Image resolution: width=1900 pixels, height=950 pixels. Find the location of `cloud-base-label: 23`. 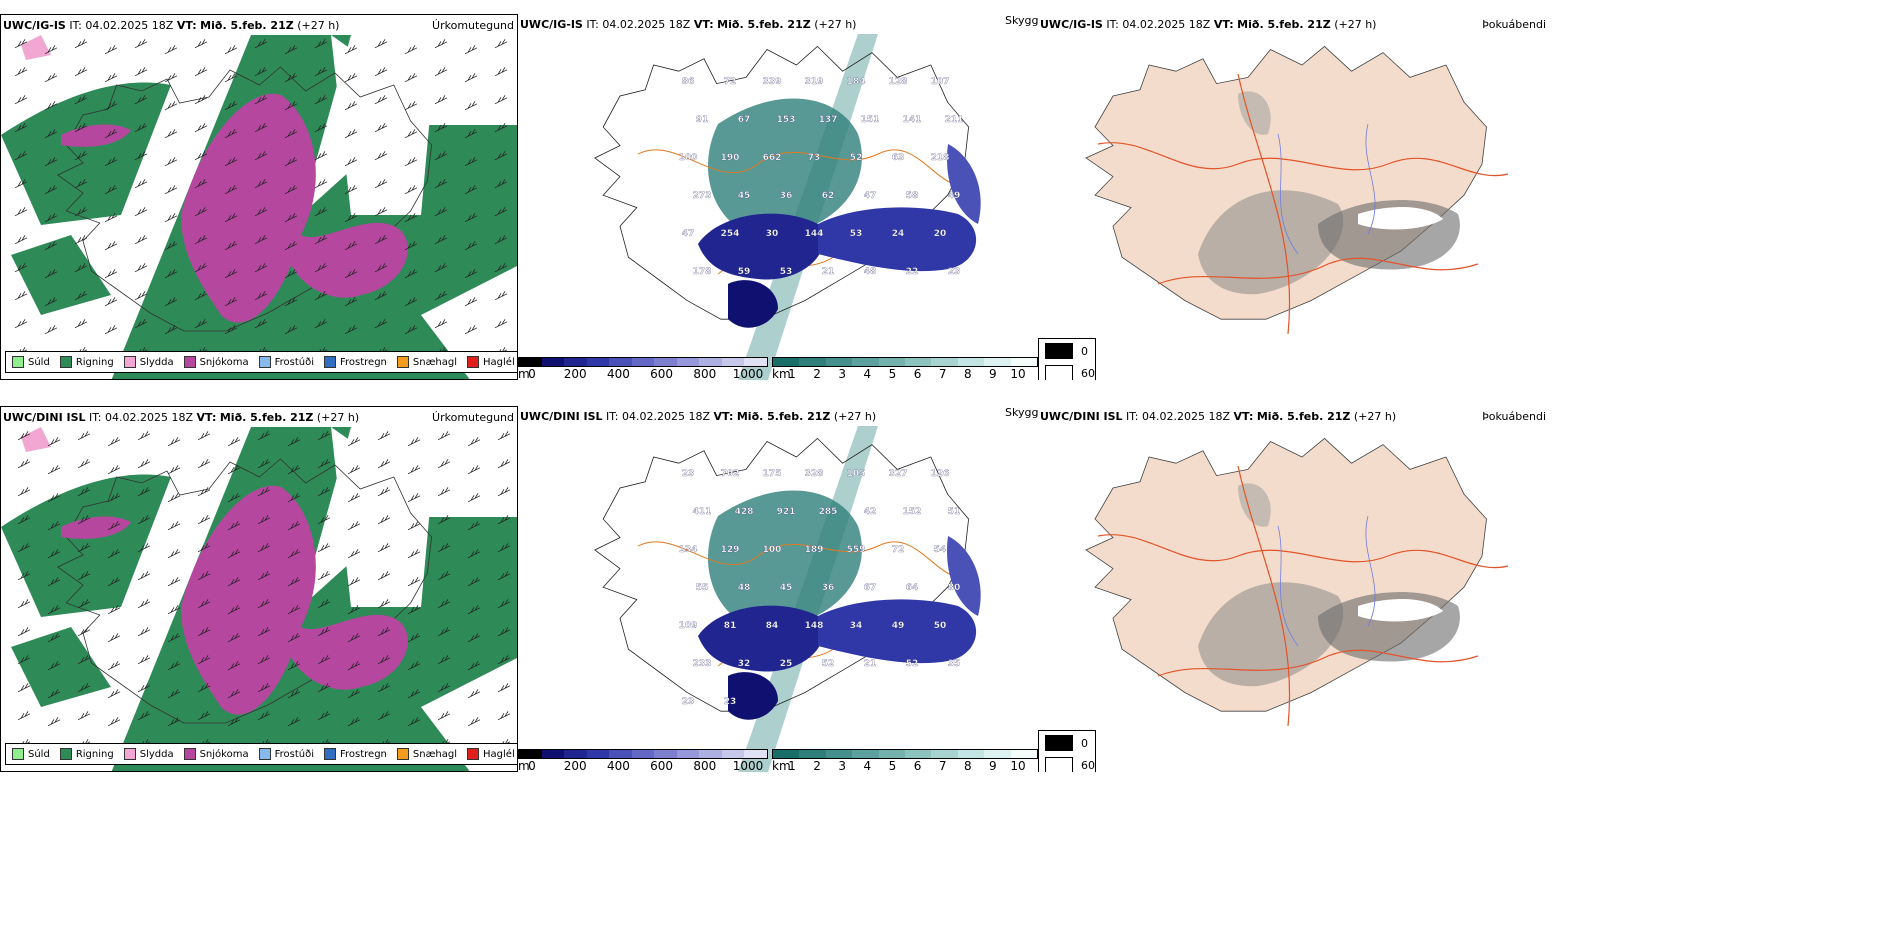

cloud-base-label: 23 is located at coordinates (688, 474).